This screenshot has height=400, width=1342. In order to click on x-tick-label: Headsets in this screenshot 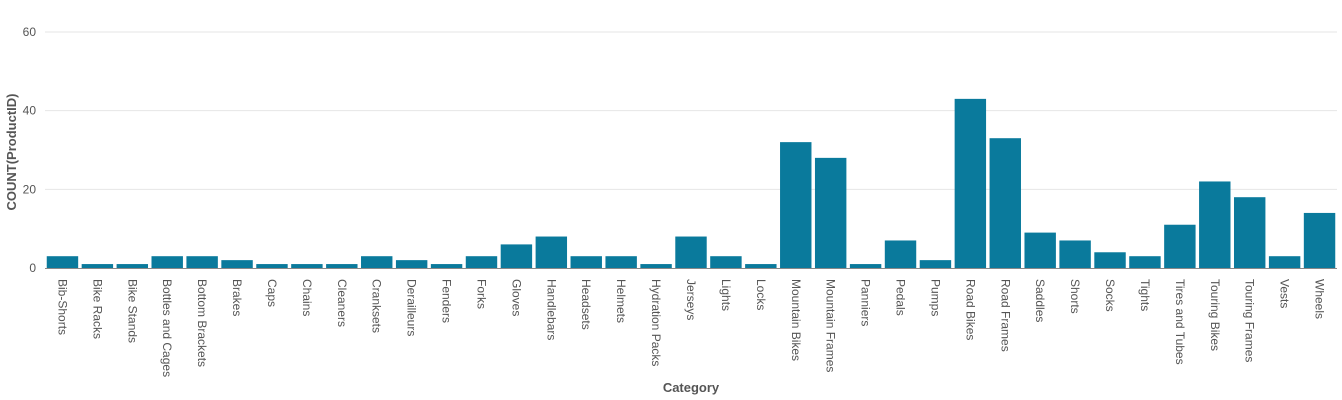, I will do `click(586, 304)`.